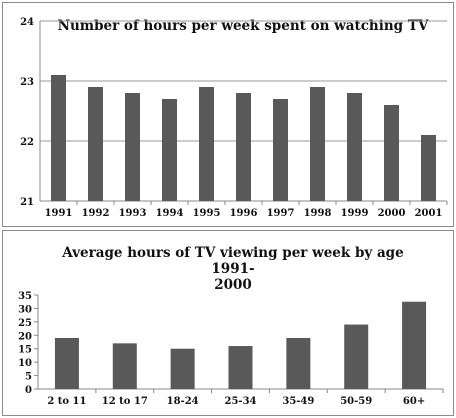 The height and width of the screenshot is (418, 456). Describe the element at coordinates (125, 401) in the screenshot. I see `x-tick-label: 12 to 17` at that location.